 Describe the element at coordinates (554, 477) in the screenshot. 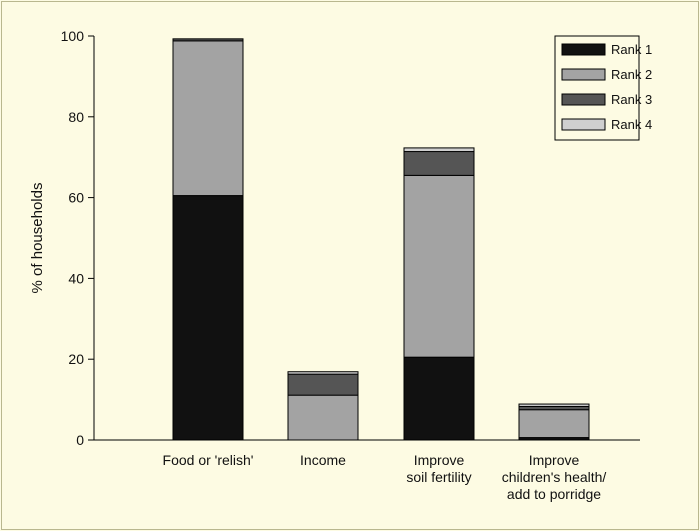

I see `x-tick-label: Improve children's health/add to porridge` at that location.